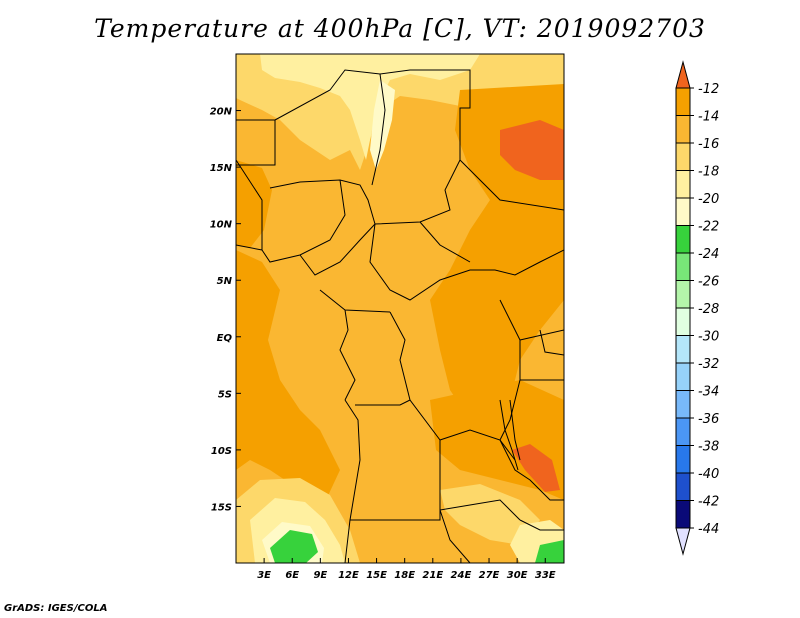 This screenshot has width=800, height=618. What do you see at coordinates (708, 89) in the screenshot?
I see `colorbar-label: -12` at bounding box center [708, 89].